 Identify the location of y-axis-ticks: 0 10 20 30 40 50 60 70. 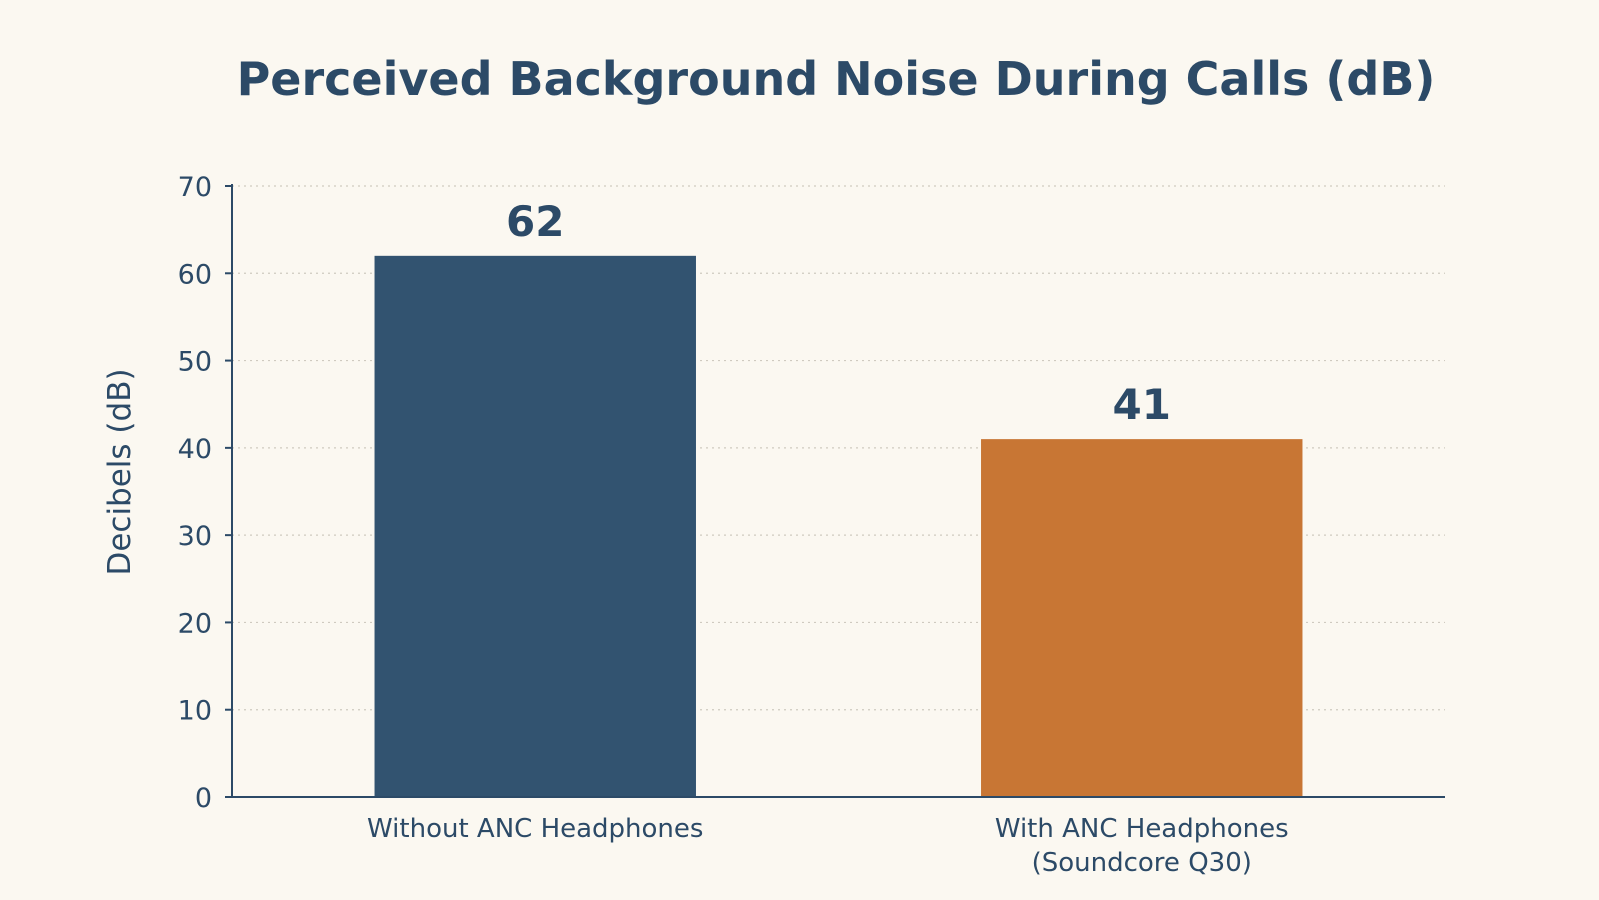
(205, 493).